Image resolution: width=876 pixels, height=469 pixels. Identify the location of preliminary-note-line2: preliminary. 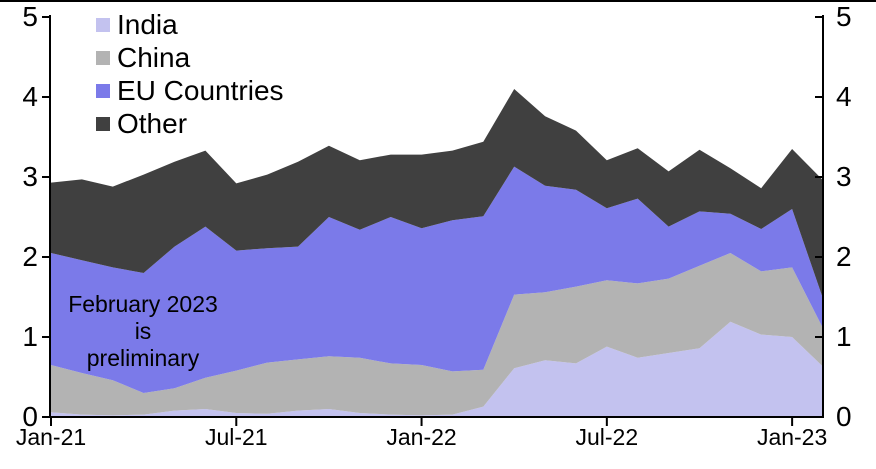
(143, 358).